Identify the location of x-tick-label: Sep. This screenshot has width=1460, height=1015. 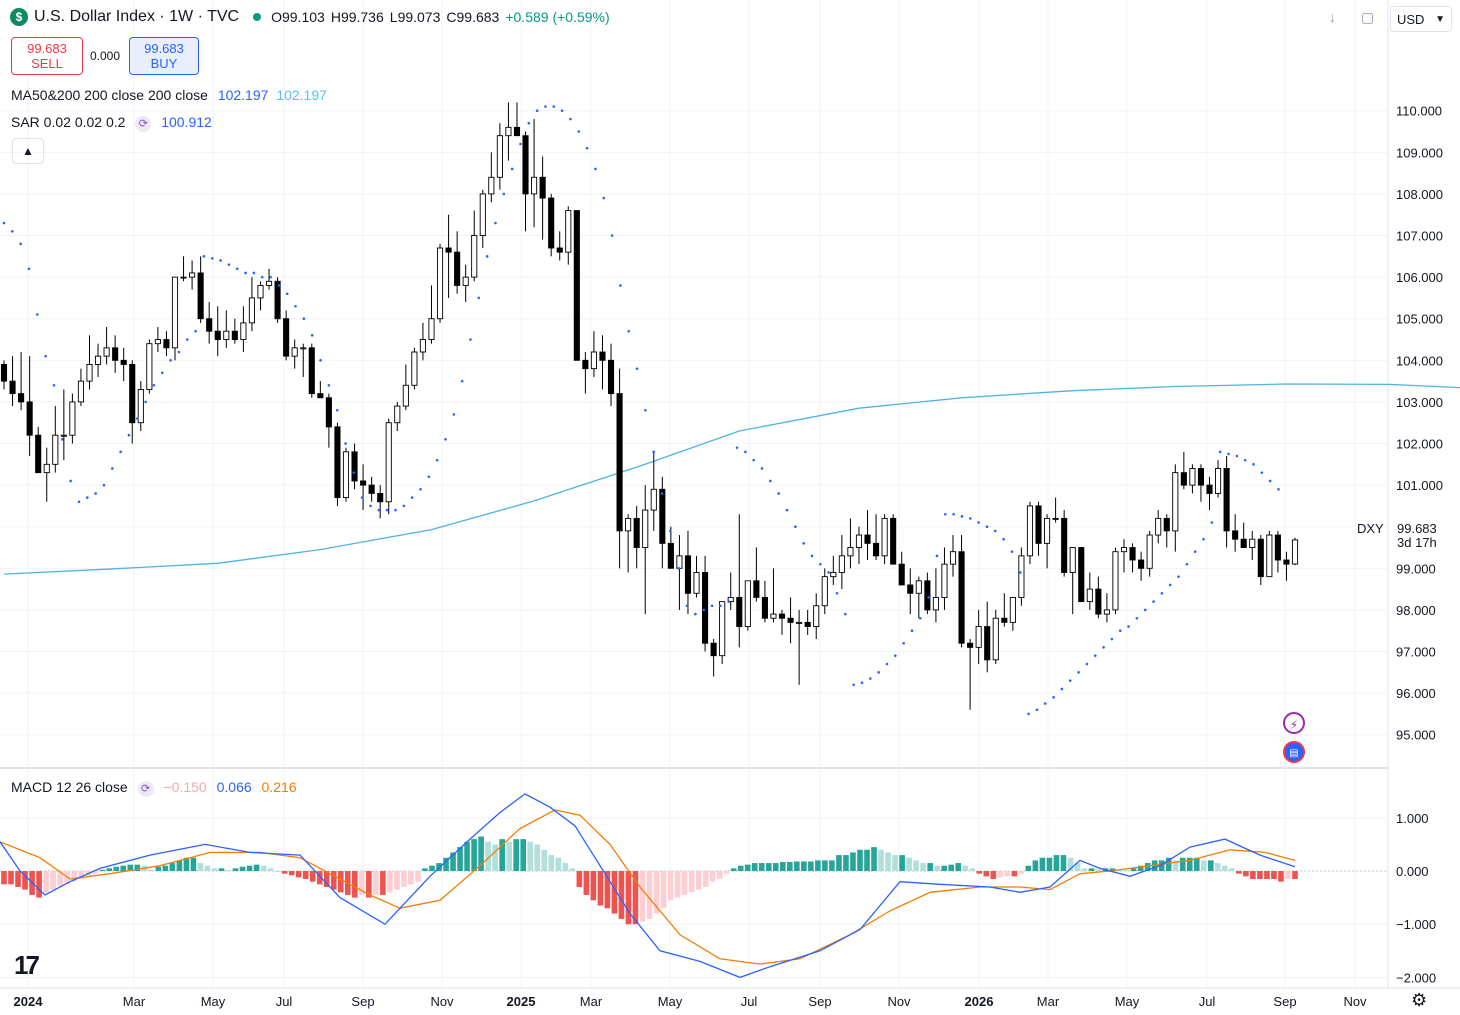
(362, 1001).